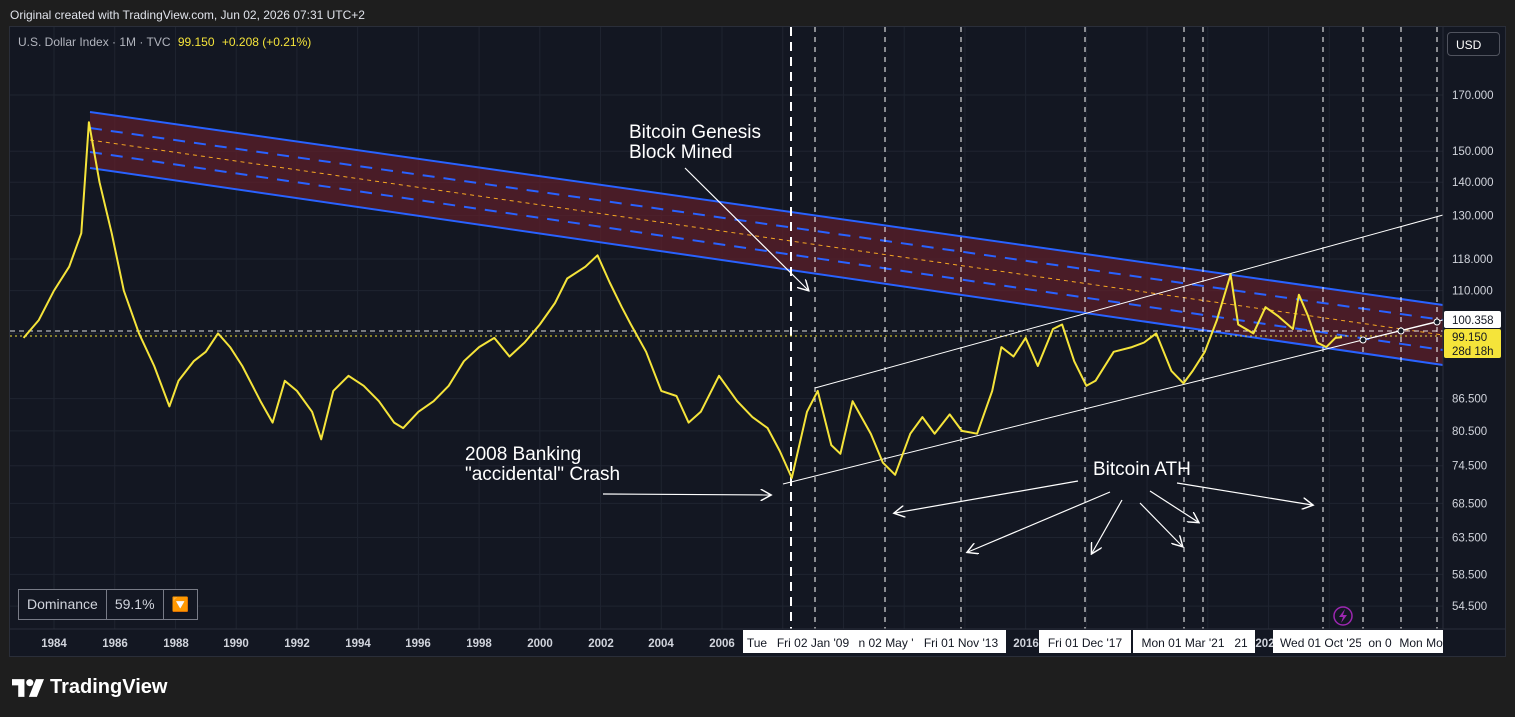  What do you see at coordinates (1473, 96) in the screenshot?
I see `price-tick-label: 170.000` at bounding box center [1473, 96].